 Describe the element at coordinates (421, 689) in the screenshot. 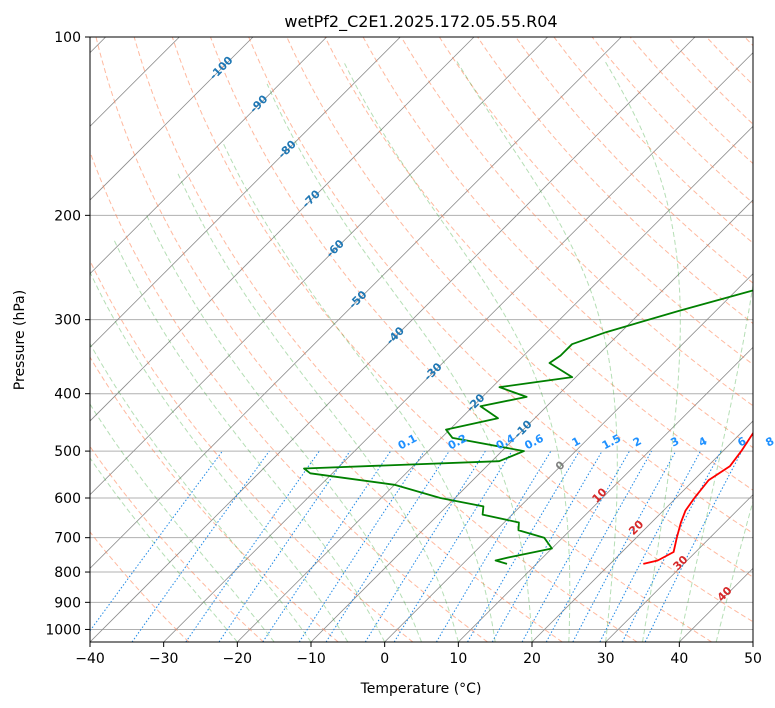

I see `x-axis-label: Temperature (°C)` at that location.